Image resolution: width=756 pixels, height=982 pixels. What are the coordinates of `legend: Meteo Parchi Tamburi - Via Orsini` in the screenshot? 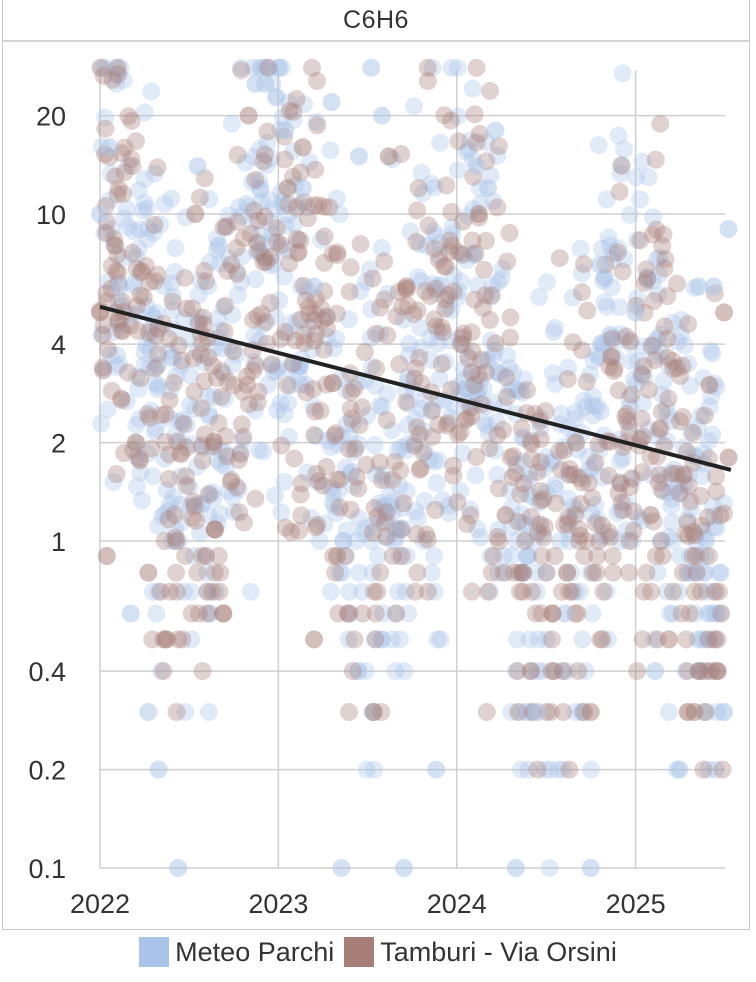 It's located at (378, 952).